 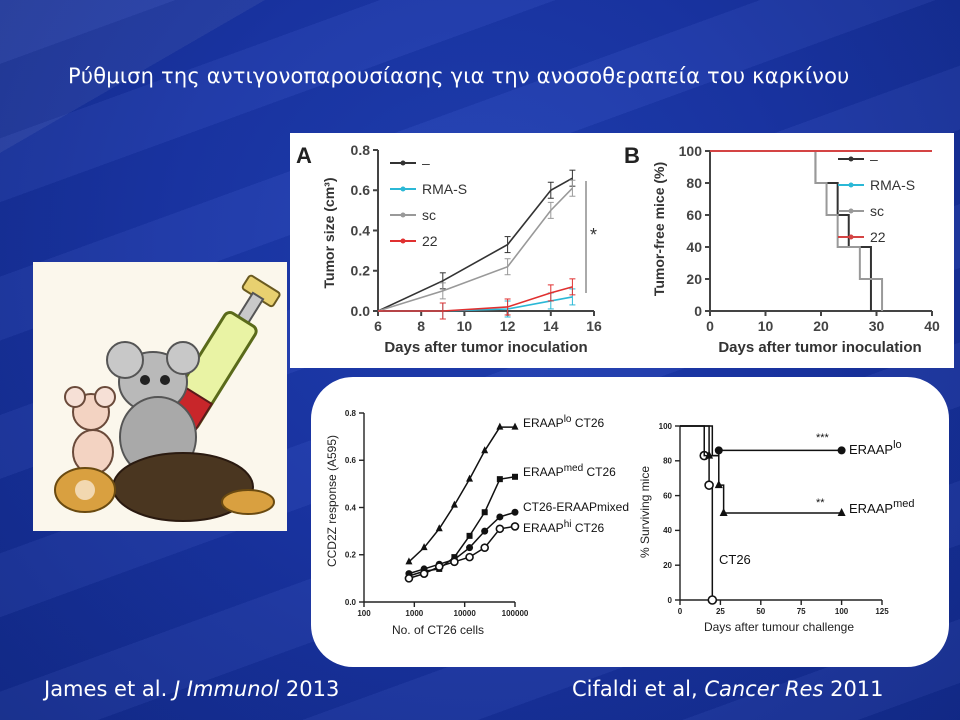 I want to click on chart-b-ylabel: Tumor-free mice (%), so click(x=659, y=229).